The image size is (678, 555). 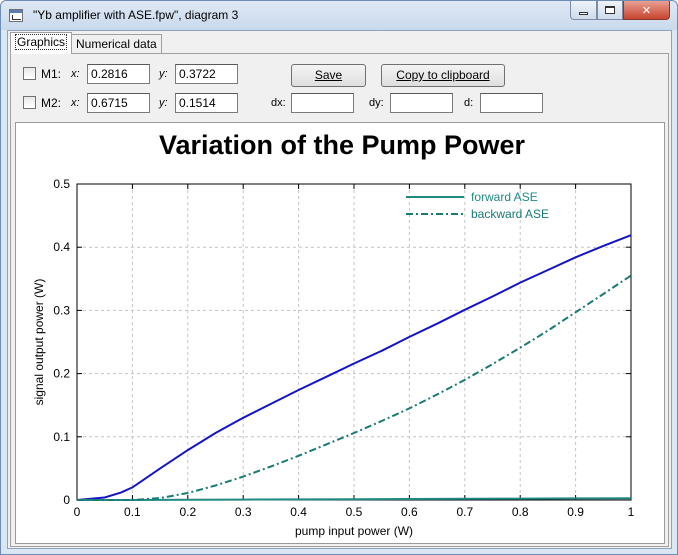 I want to click on copy-button-label: Copy to clipboard, so click(x=443, y=75).